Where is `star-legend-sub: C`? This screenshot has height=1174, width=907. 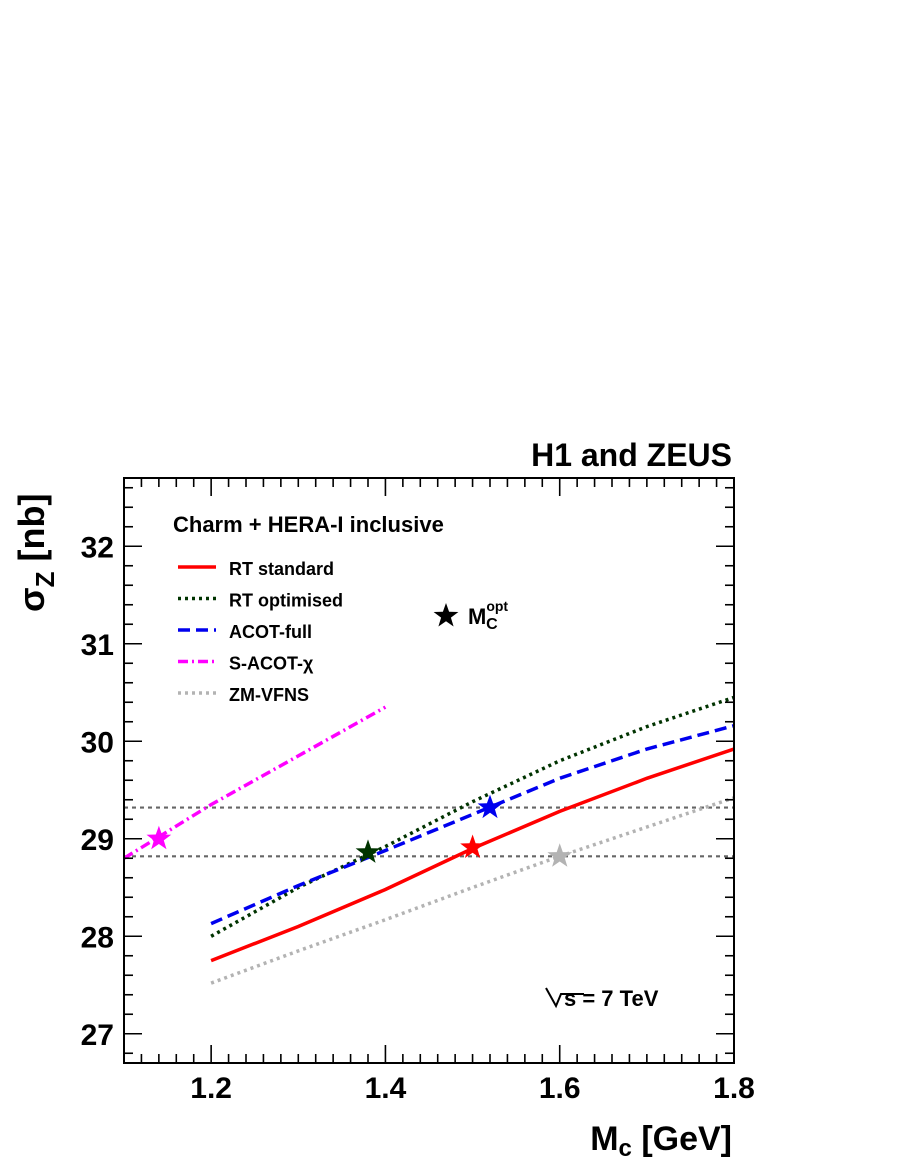
star-legend-sub: C is located at coordinates (492, 624).